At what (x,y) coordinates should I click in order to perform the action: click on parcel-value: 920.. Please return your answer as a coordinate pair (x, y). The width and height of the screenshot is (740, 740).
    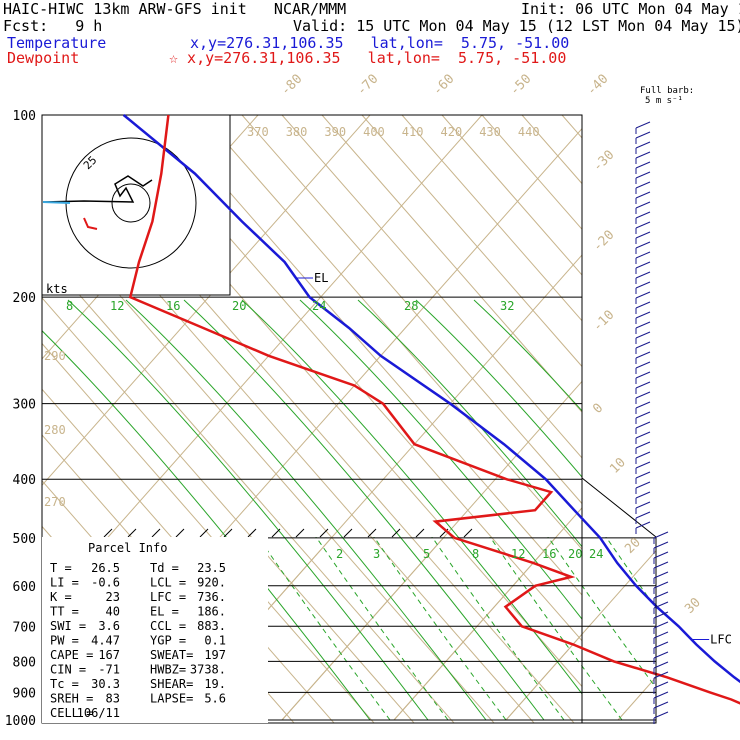
    Looking at the image, I should click on (211, 583).